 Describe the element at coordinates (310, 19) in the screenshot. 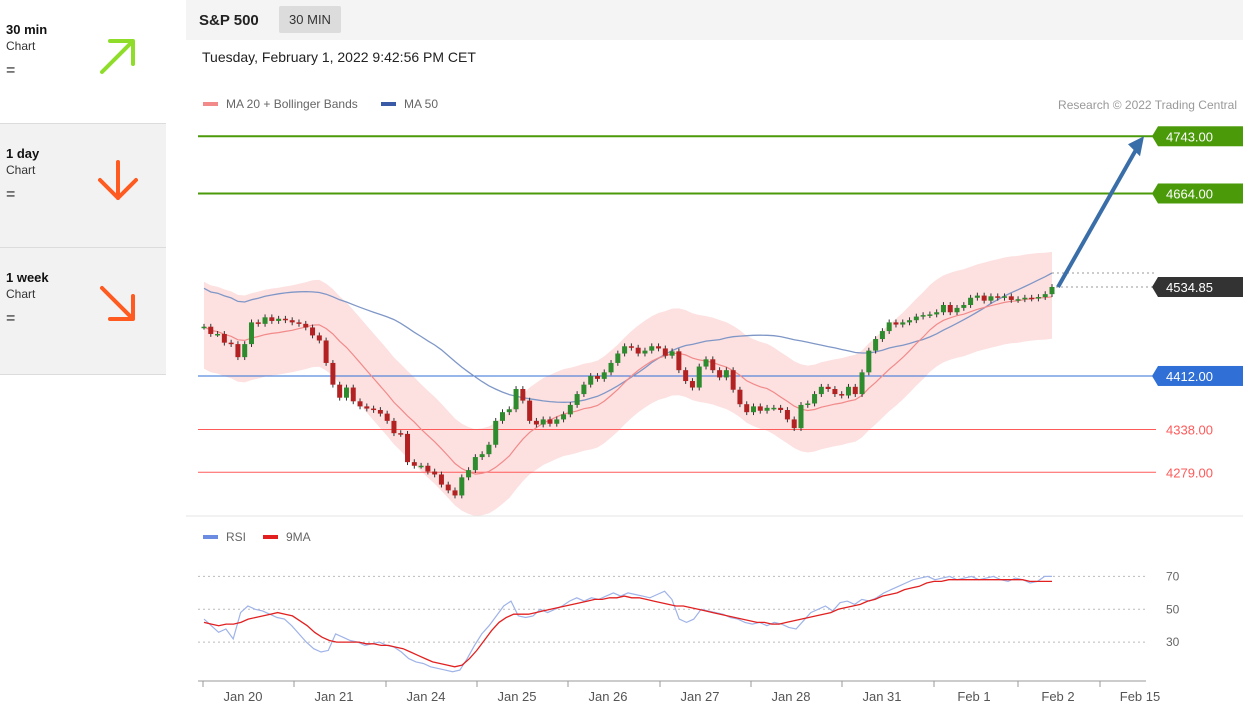

I see `timeframe-button: 30 MIN` at that location.